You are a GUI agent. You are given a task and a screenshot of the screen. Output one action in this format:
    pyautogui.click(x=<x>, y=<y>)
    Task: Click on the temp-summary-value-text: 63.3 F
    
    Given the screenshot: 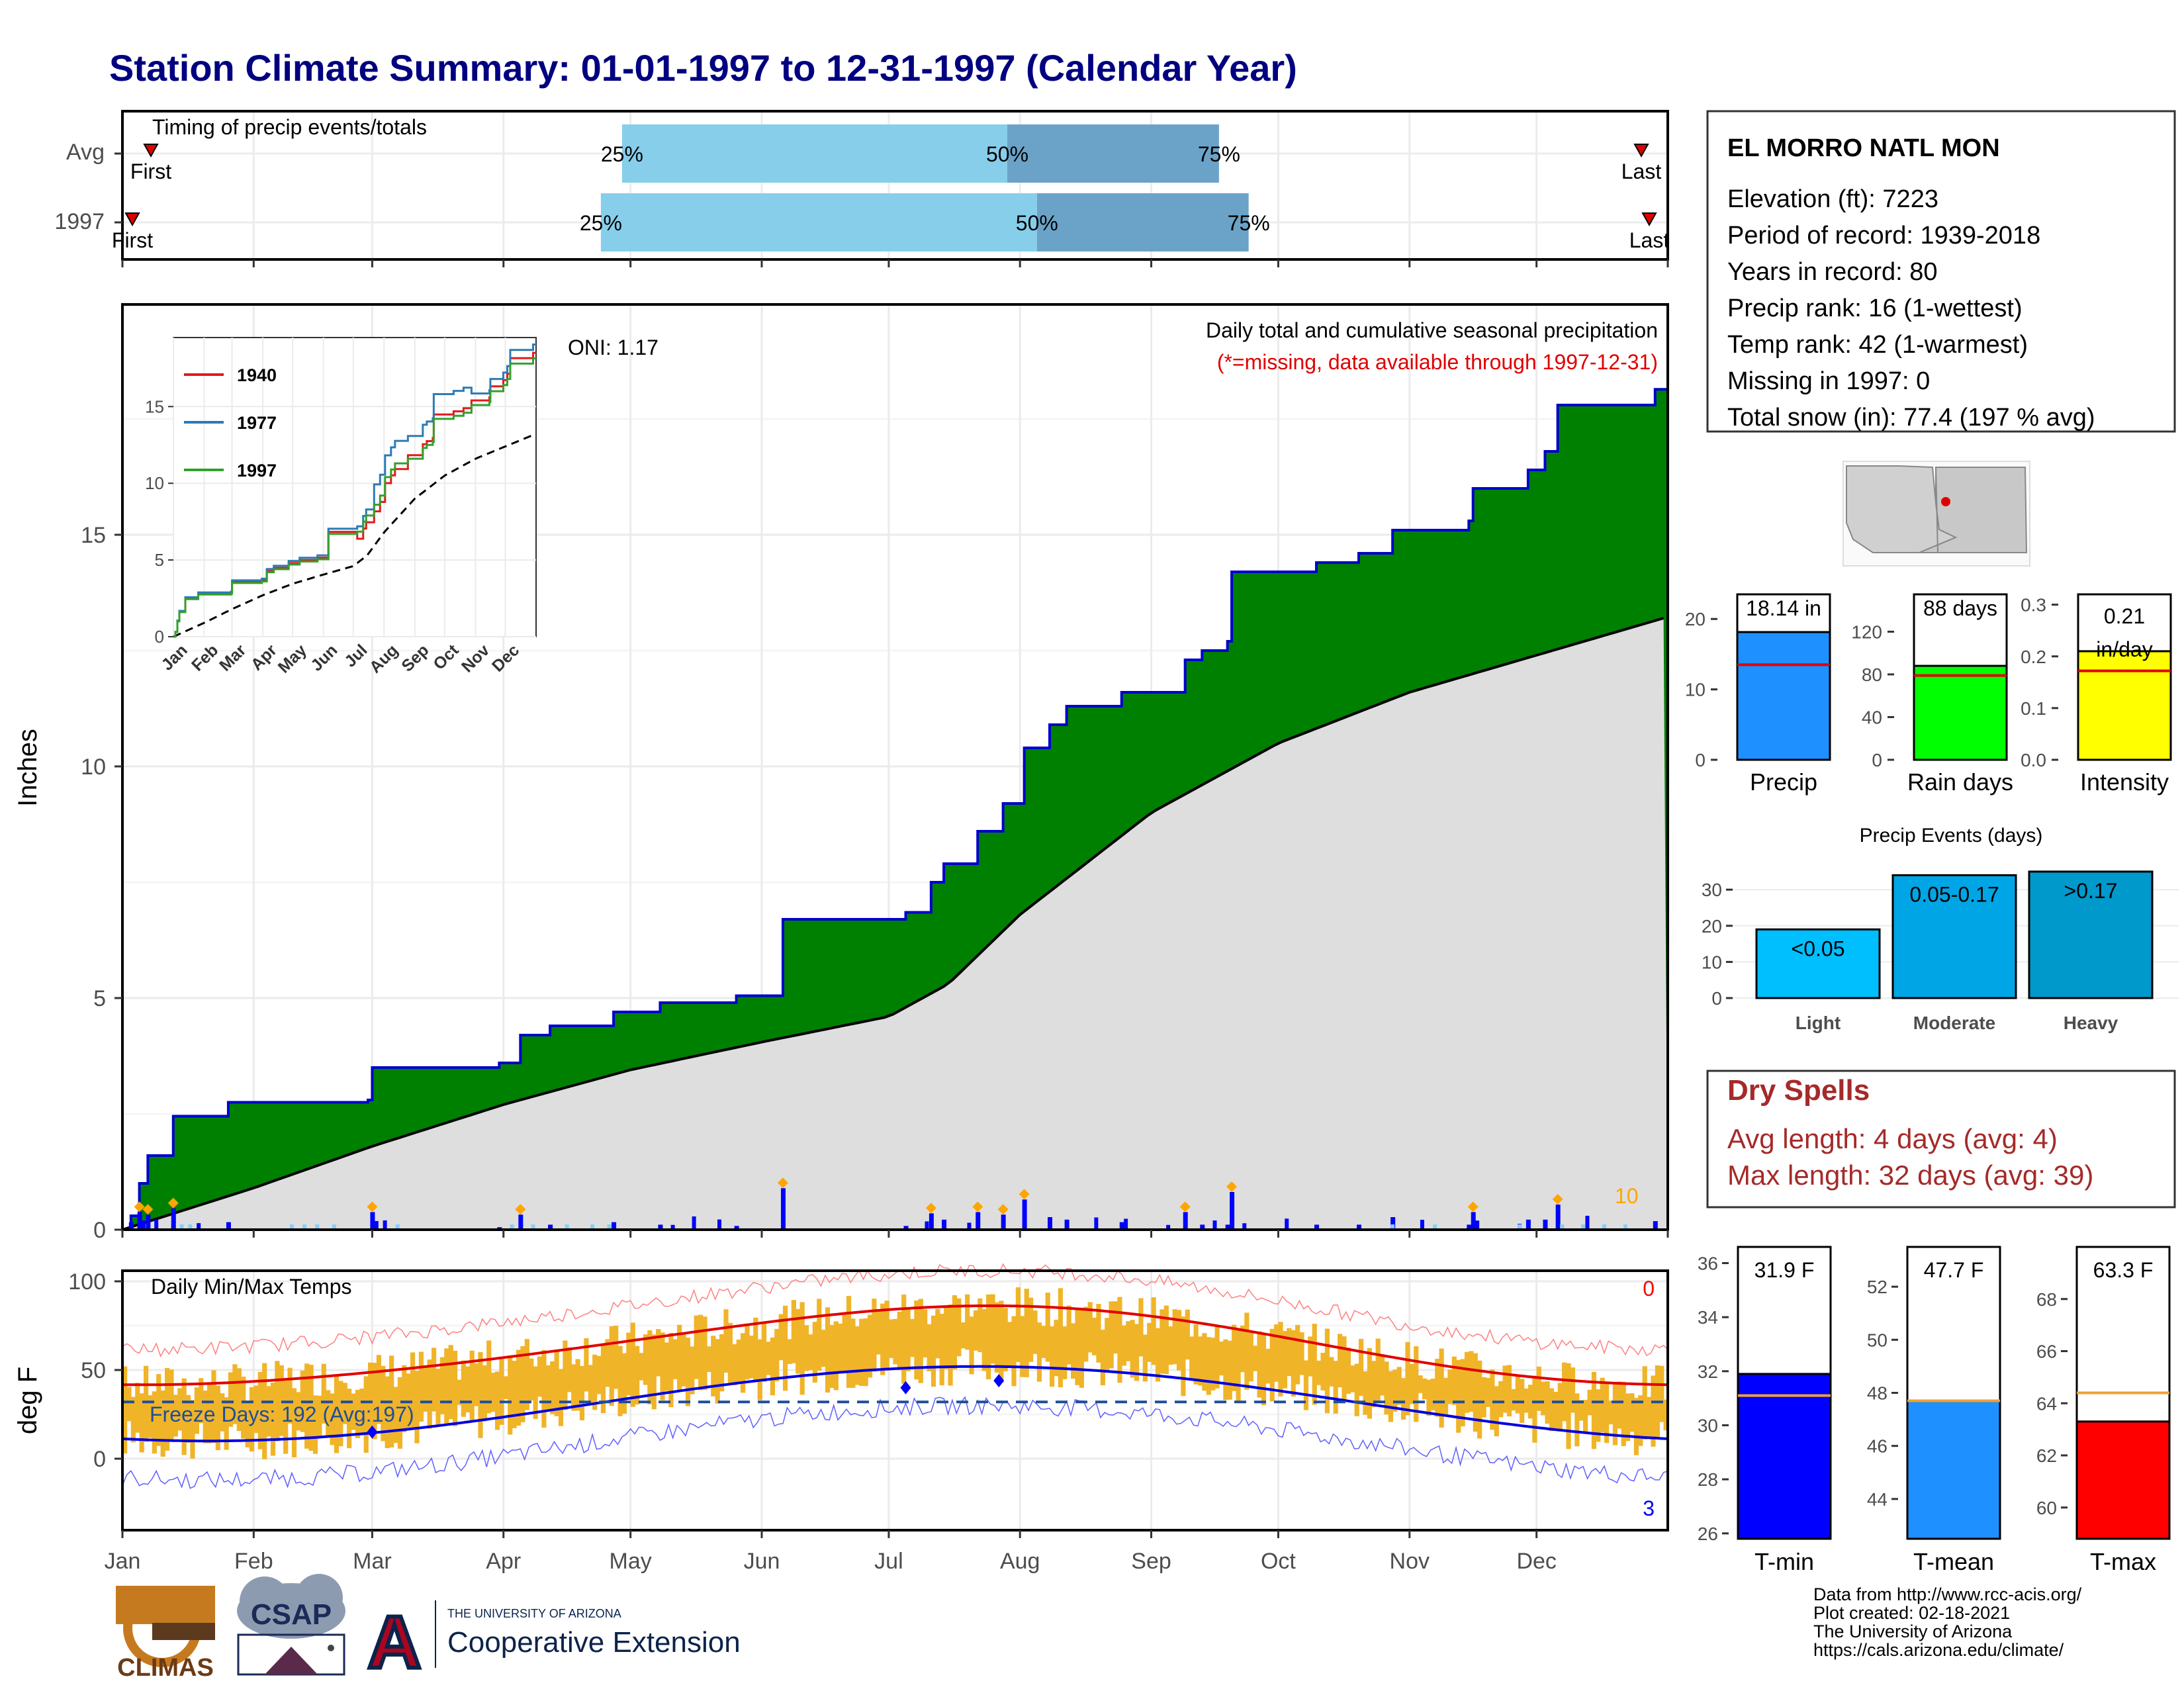 What is the action you would take?
    pyautogui.click(x=2123, y=1270)
    